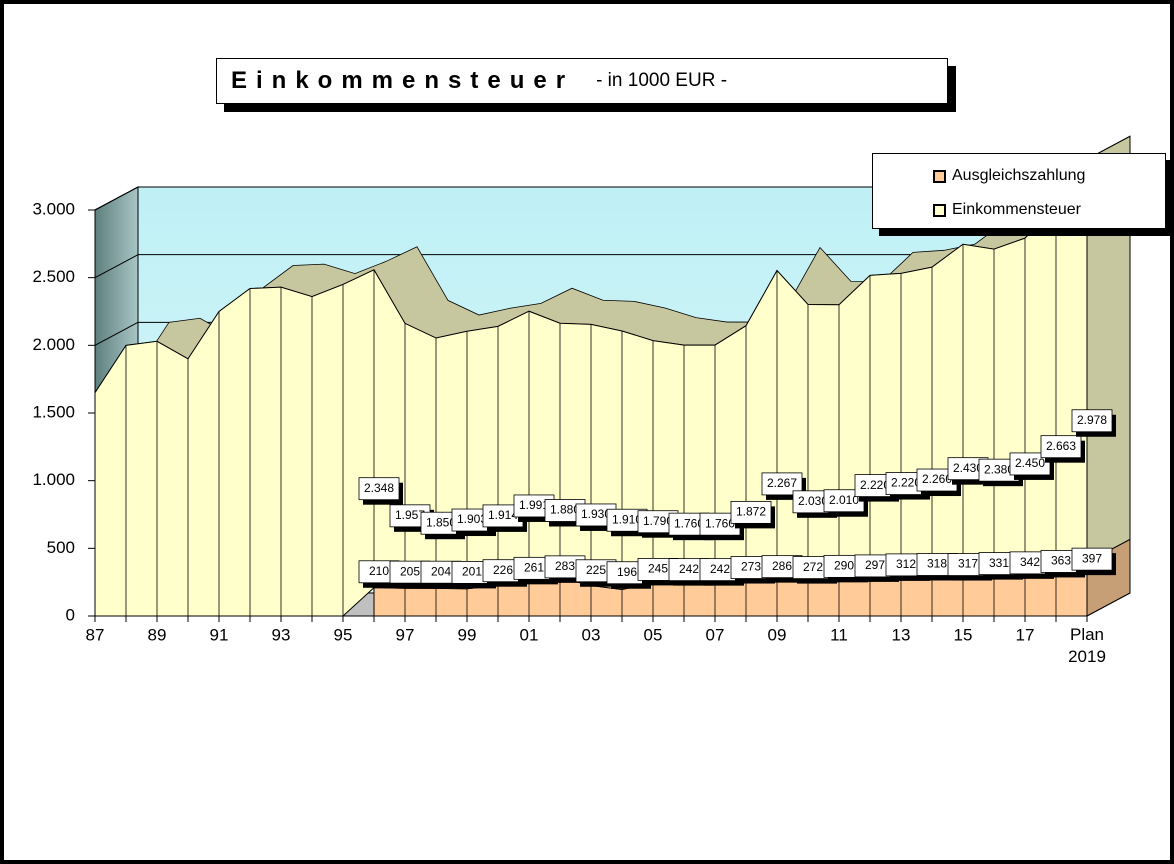 This screenshot has height=864, width=1174. Describe the element at coordinates (157, 634) in the screenshot. I see `x-tick-label: 89` at that location.